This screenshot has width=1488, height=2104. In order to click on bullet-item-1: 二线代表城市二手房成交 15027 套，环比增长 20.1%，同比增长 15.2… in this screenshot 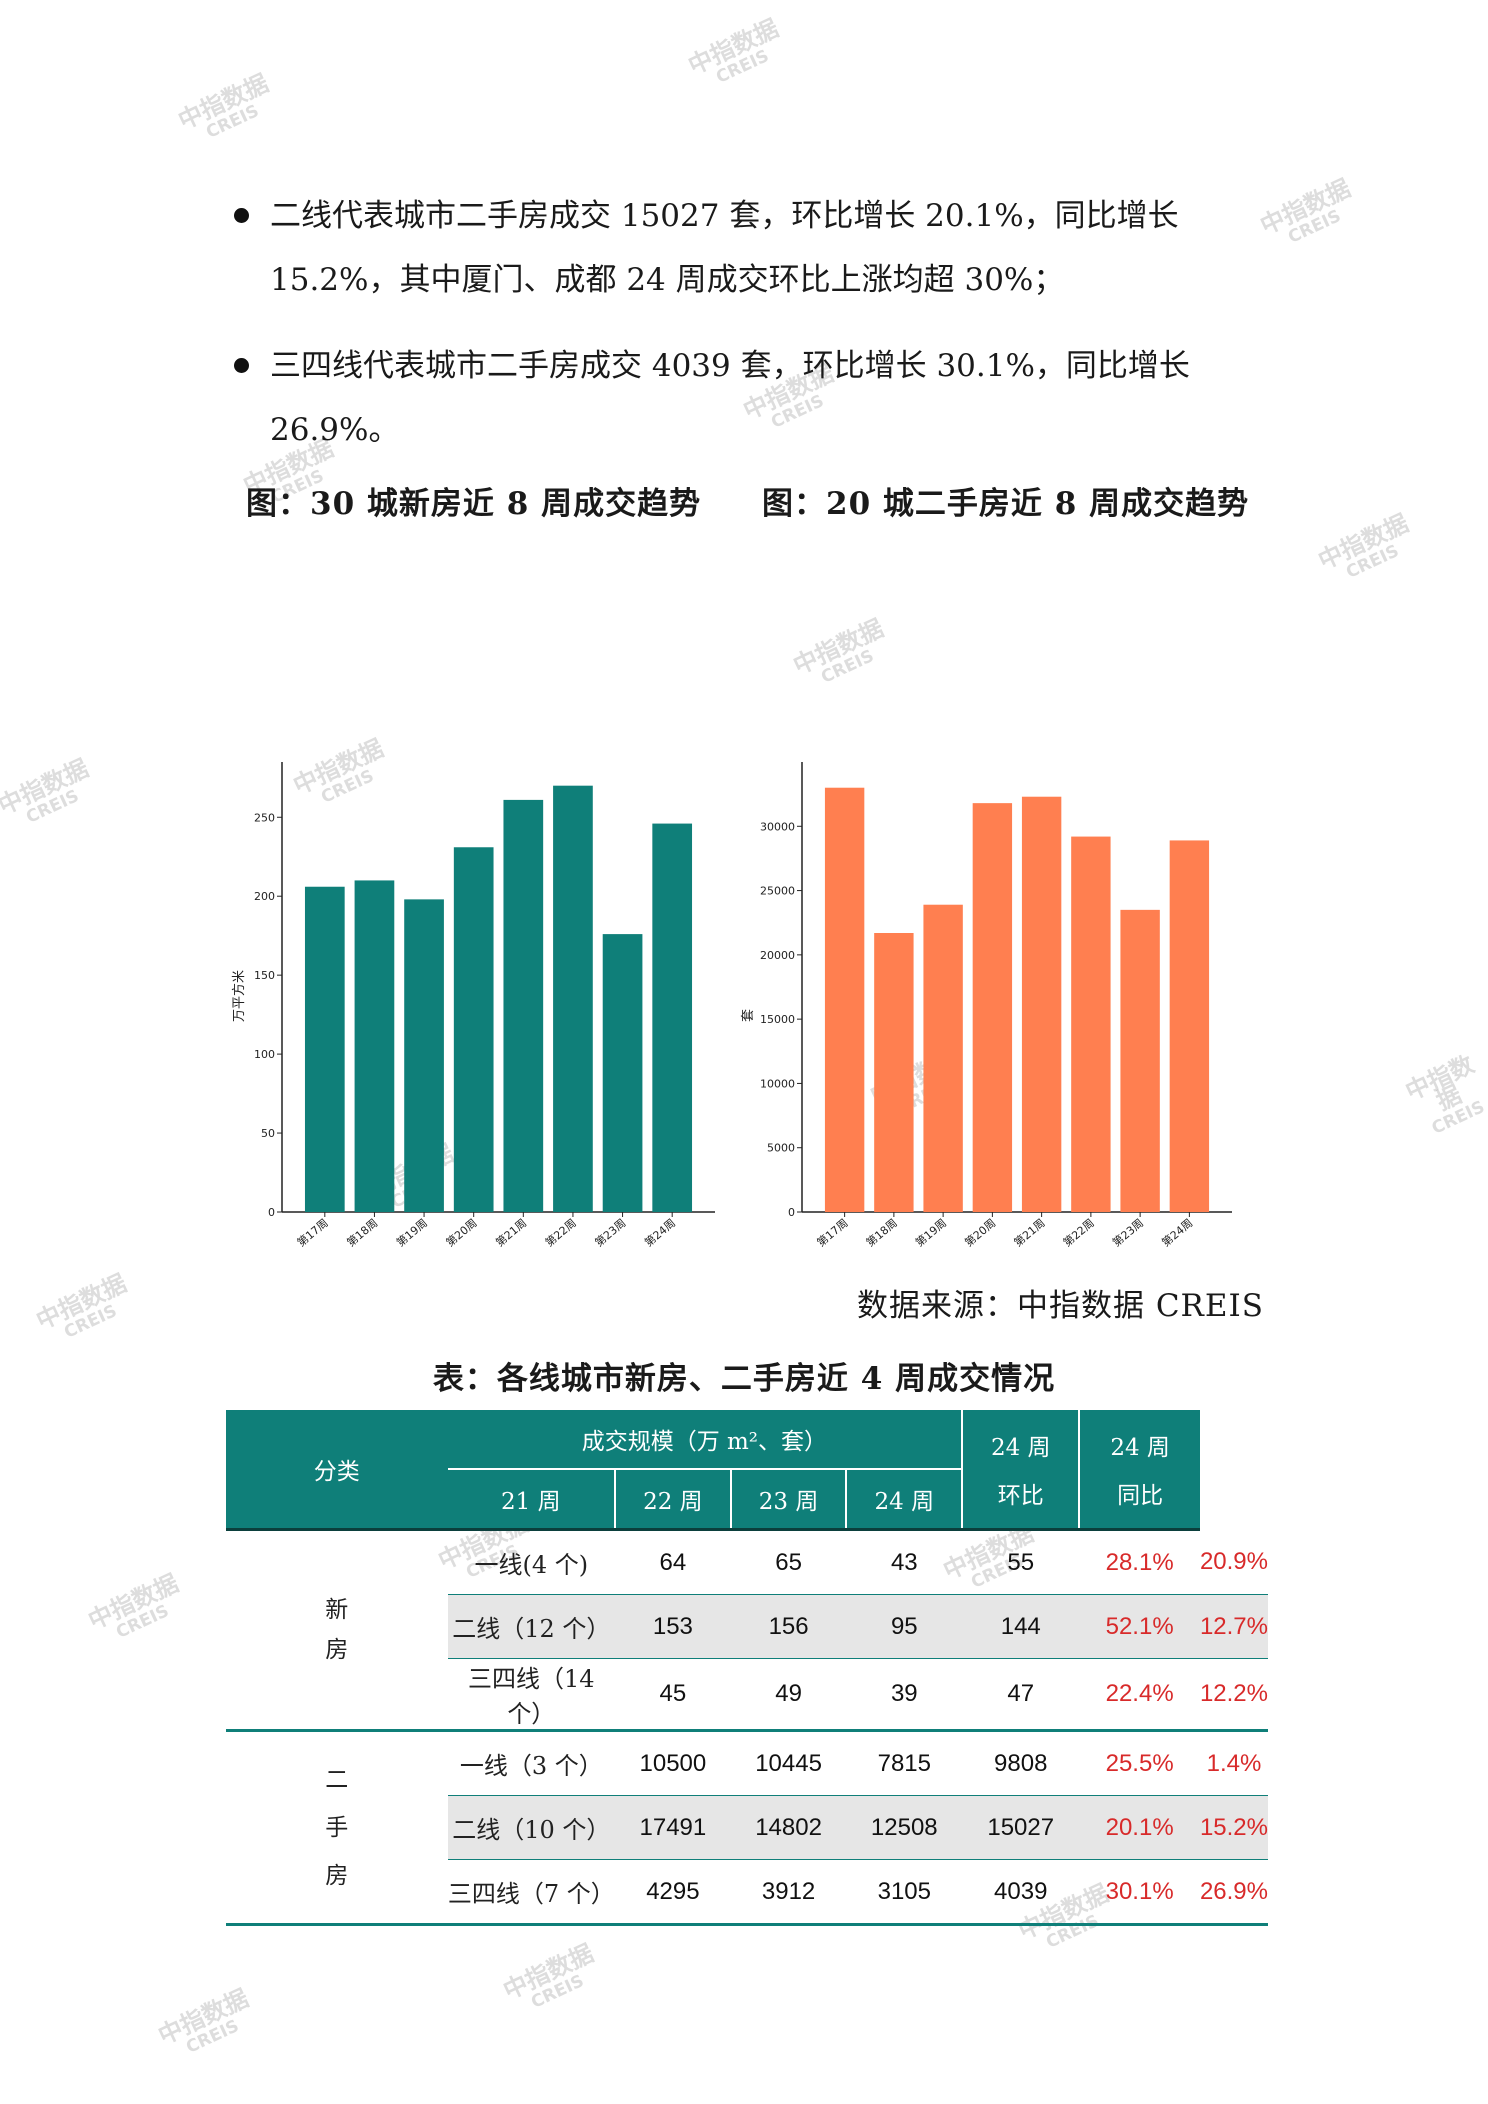, I will do `click(750, 248)`.